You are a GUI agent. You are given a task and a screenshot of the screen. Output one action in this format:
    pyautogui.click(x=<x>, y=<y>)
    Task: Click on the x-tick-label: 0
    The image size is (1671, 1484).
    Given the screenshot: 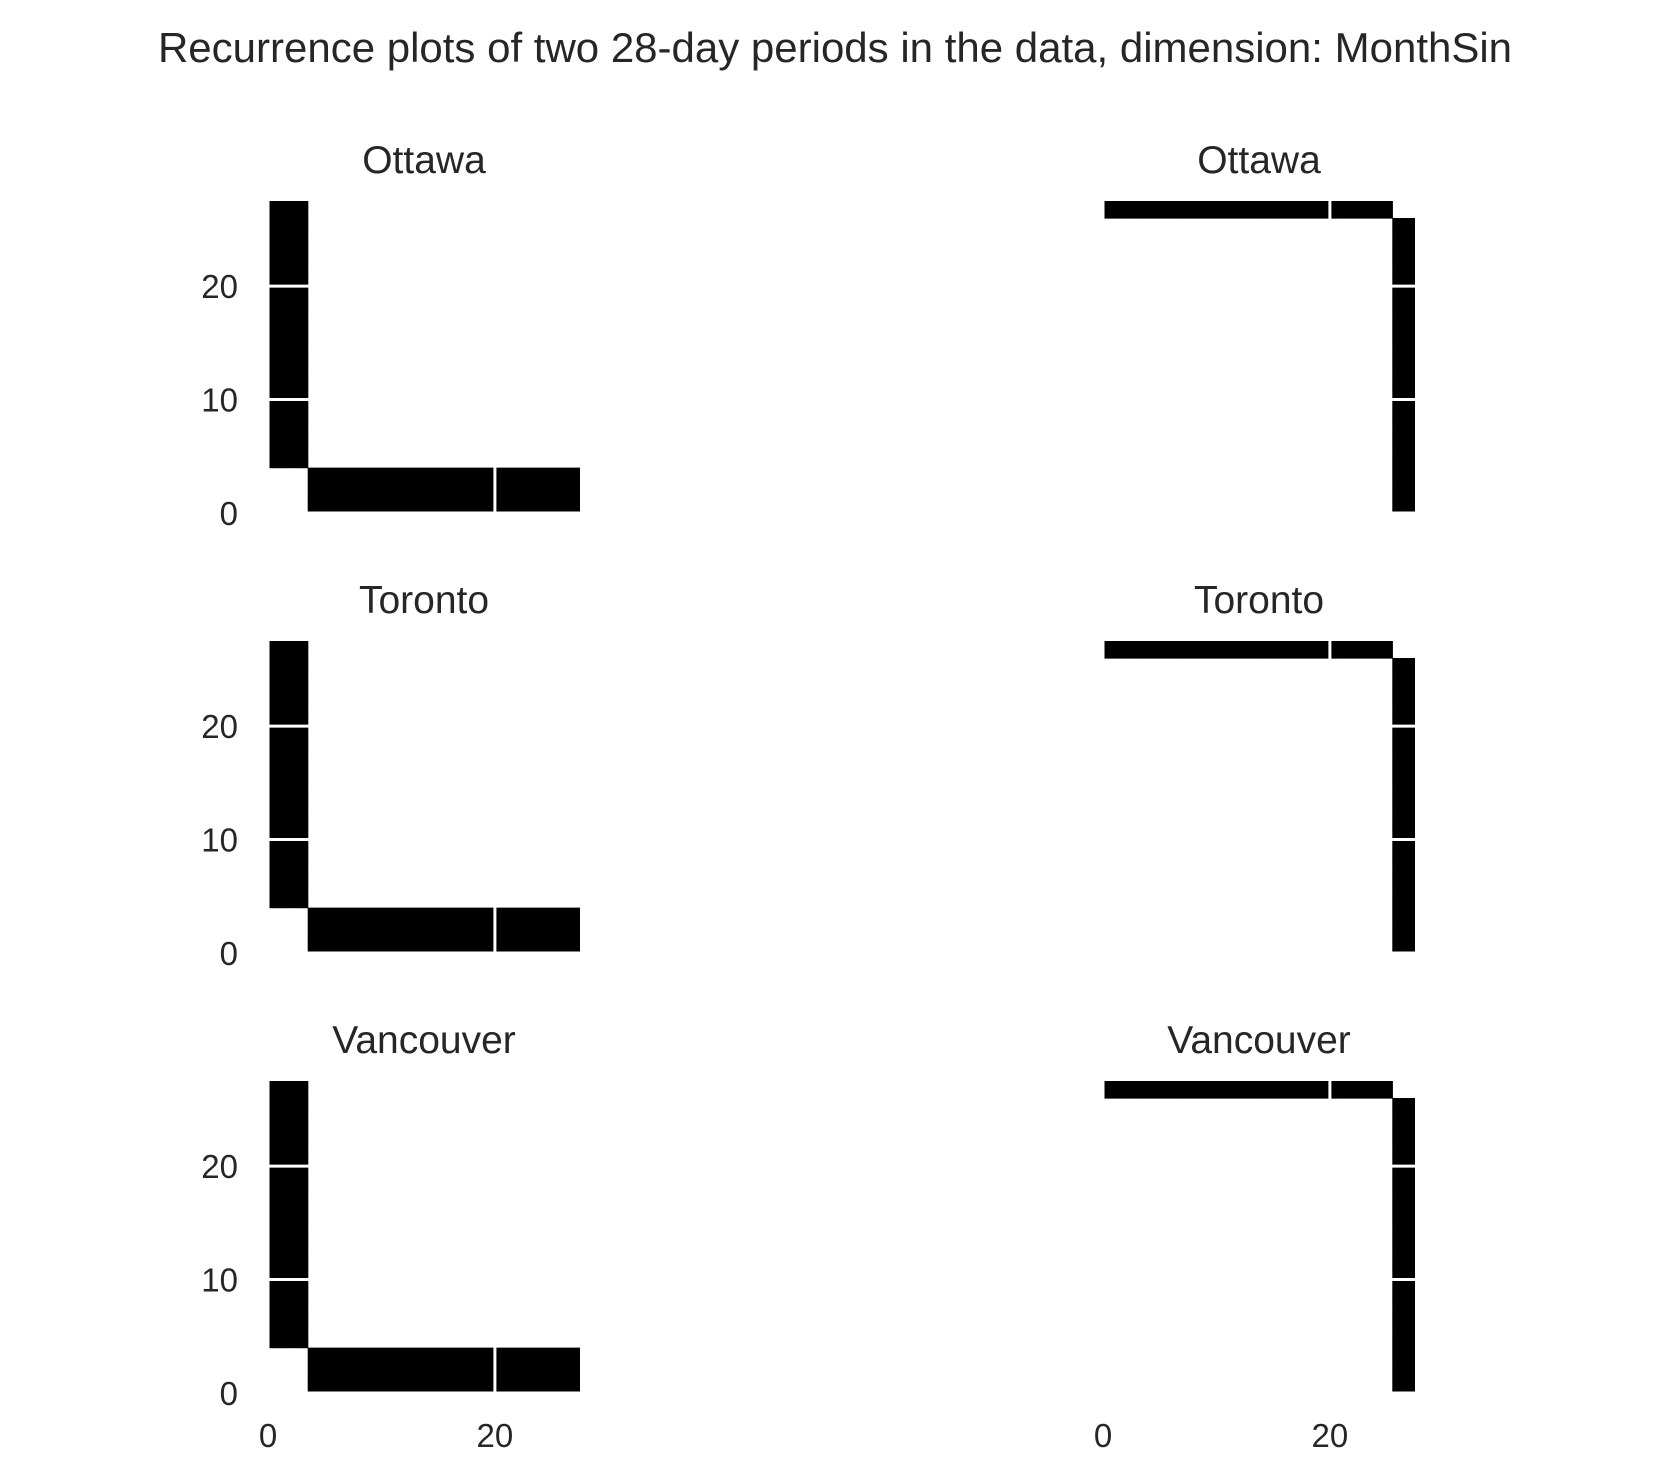 What is the action you would take?
    pyautogui.click(x=1103, y=1435)
    